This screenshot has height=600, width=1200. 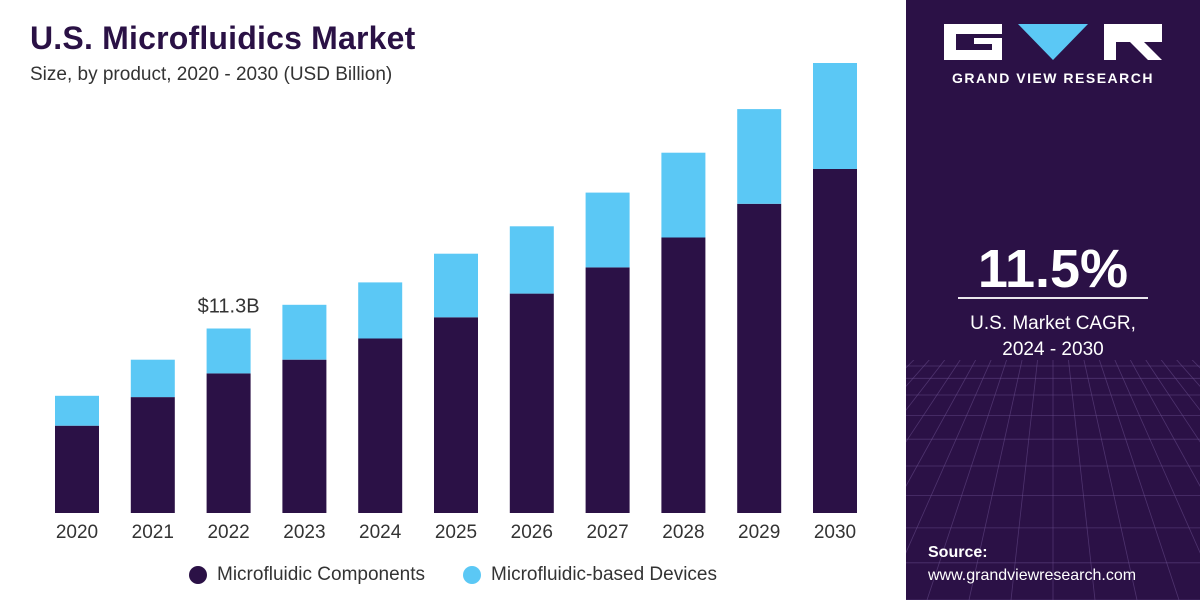 What do you see at coordinates (152, 378) in the screenshot?
I see `bar-devices-2021` at bounding box center [152, 378].